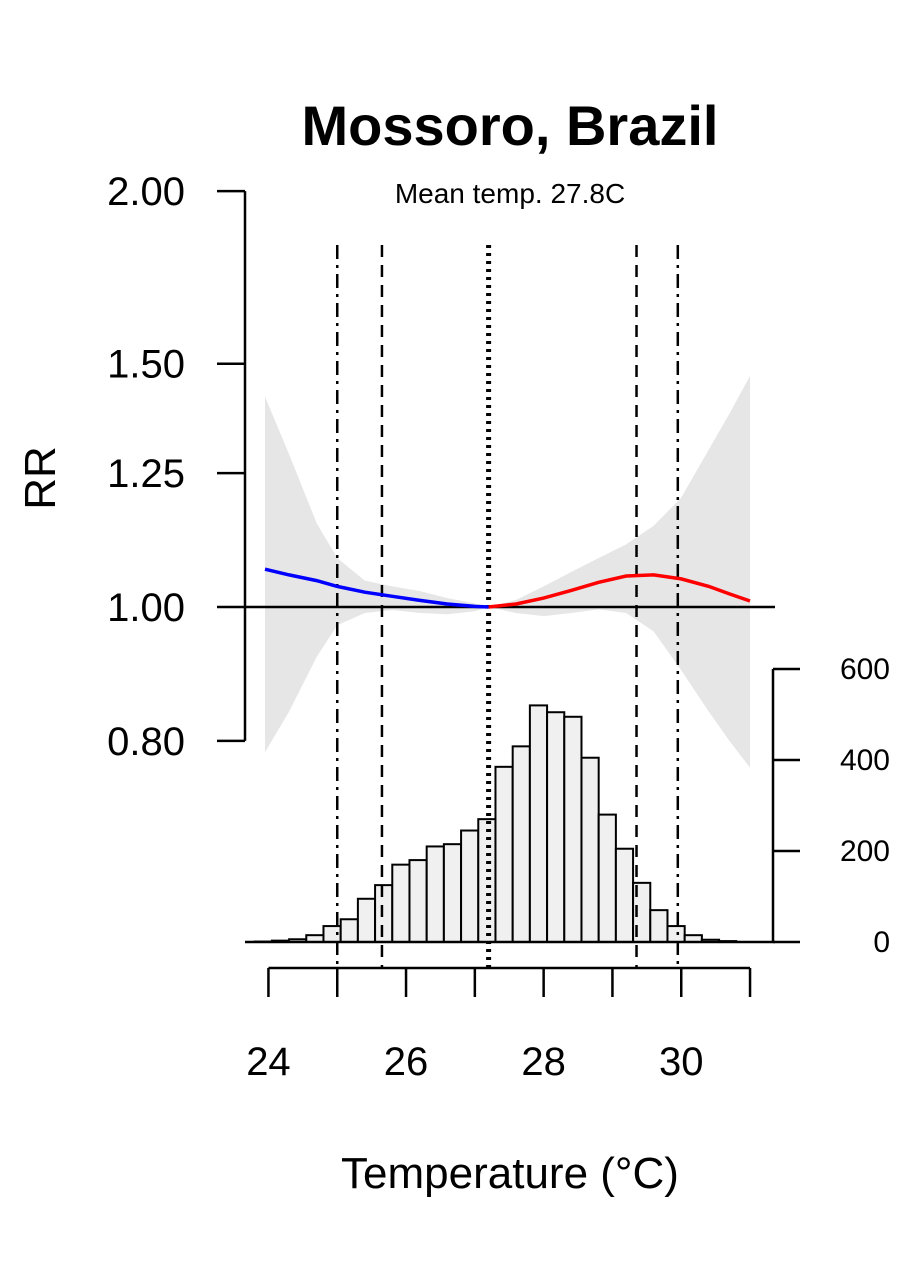 This screenshot has width=900, height=1275. What do you see at coordinates (268, 1062) in the screenshot?
I see `x-tick-label: 24` at bounding box center [268, 1062].